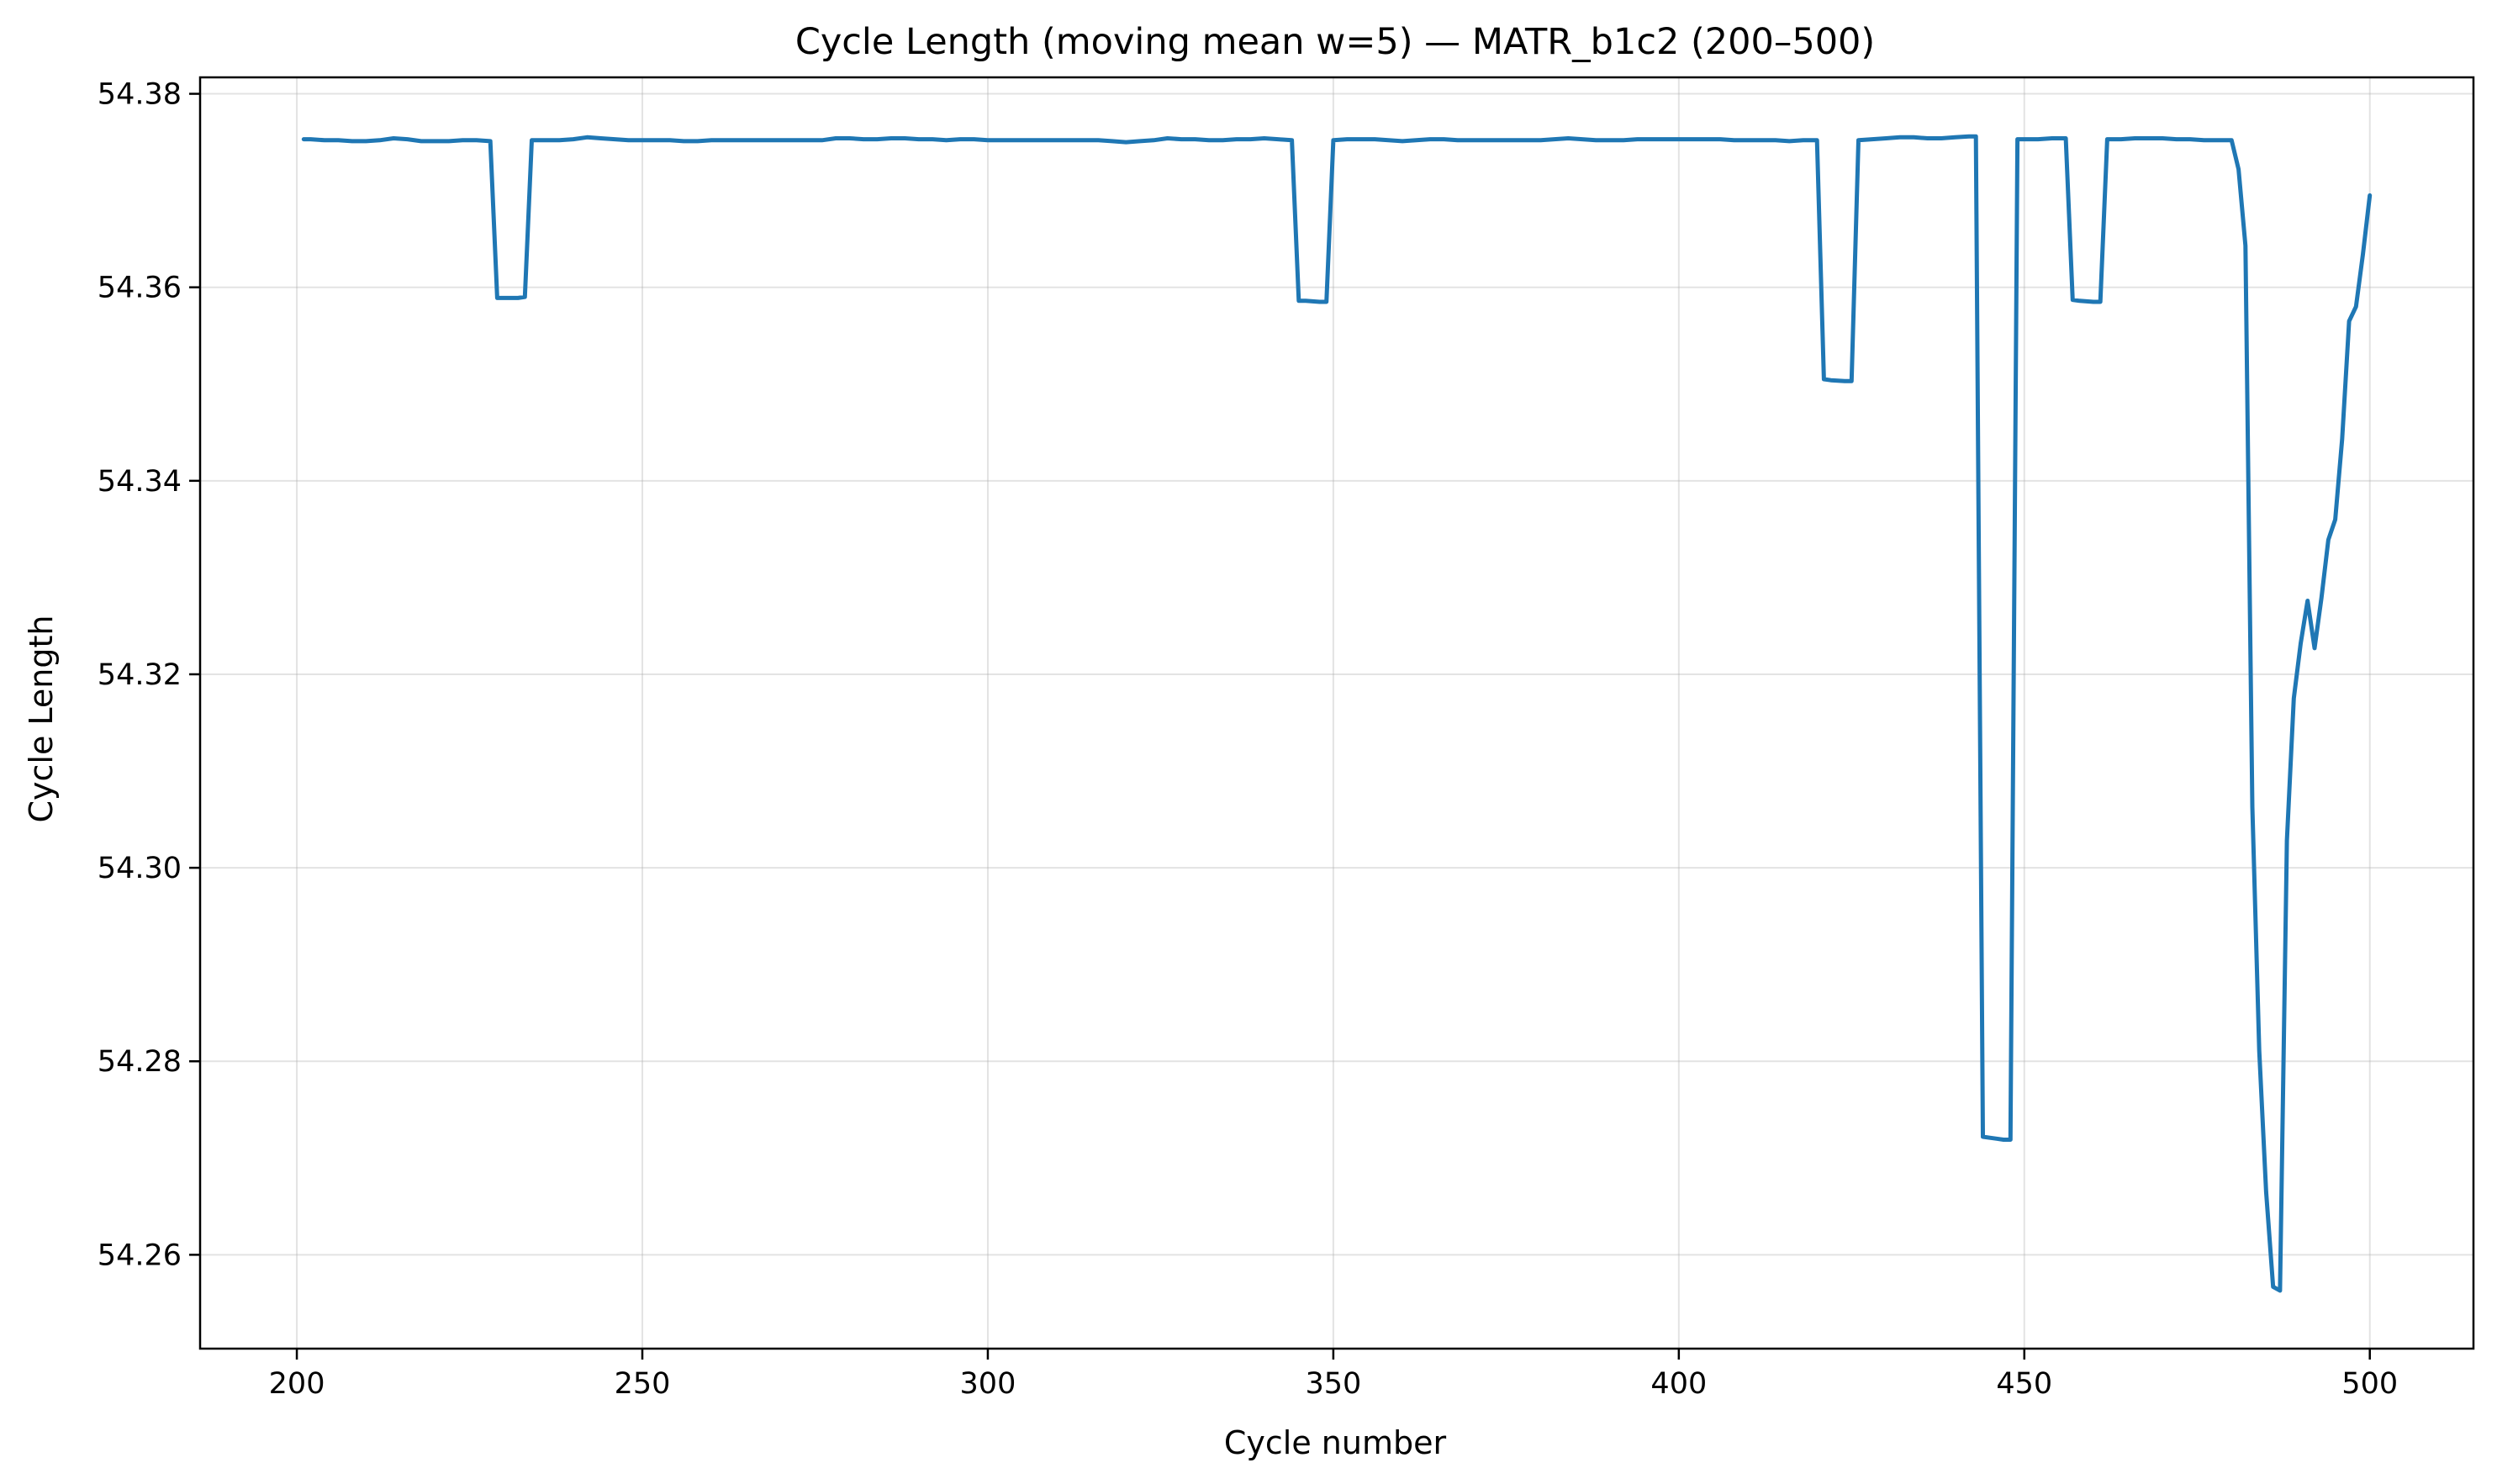 Image resolution: width=2497 pixels, height=1484 pixels. I want to click on y-tick-label: 54.34, so click(140, 482).